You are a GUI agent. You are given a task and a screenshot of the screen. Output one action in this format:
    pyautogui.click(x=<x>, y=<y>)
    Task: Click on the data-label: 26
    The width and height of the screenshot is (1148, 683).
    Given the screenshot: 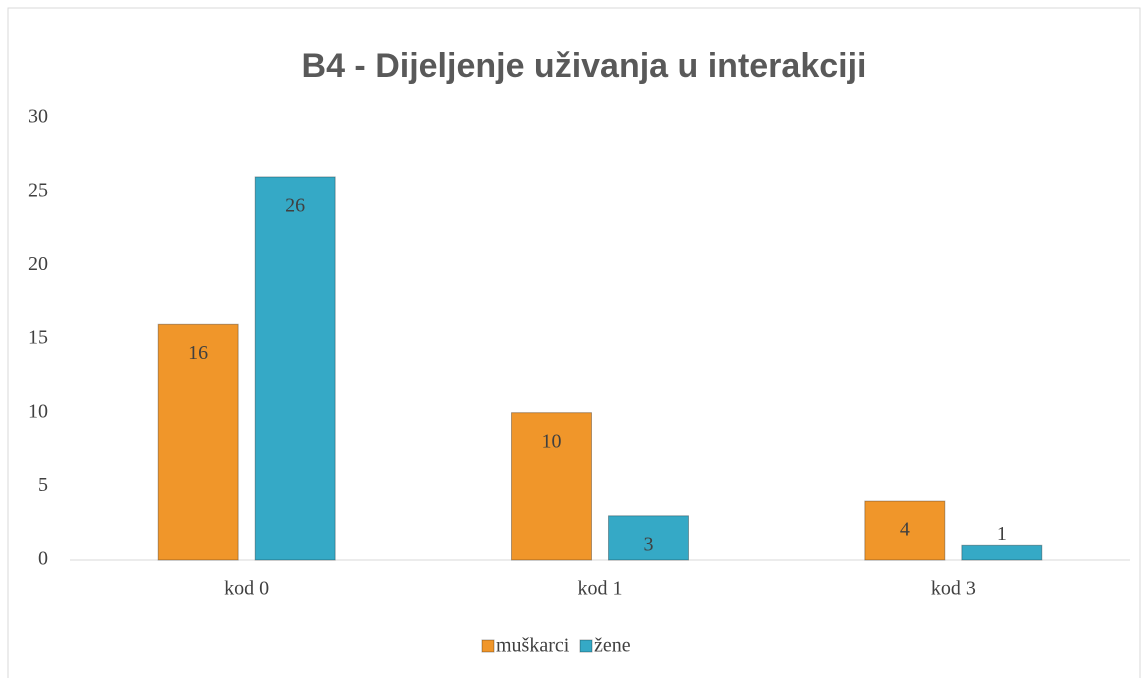 What is the action you would take?
    pyautogui.click(x=295, y=206)
    